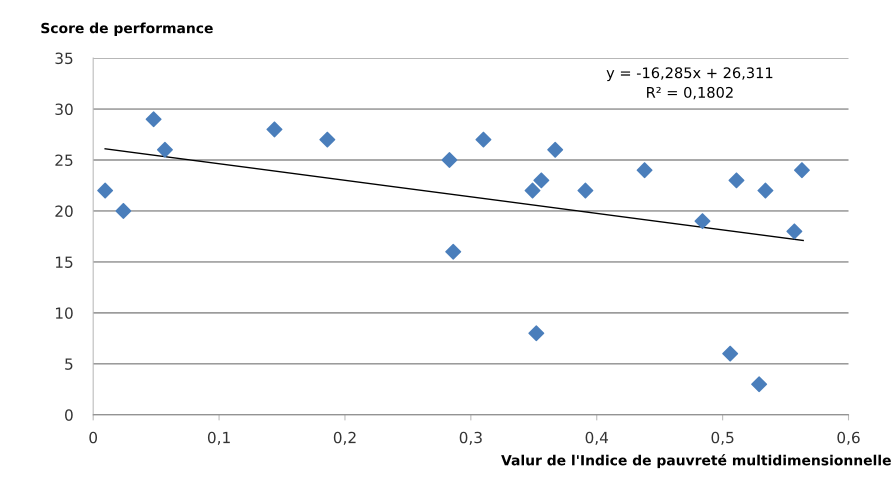 The height and width of the screenshot is (488, 896). I want to click on x-tick-label: 0,4, so click(597, 438).